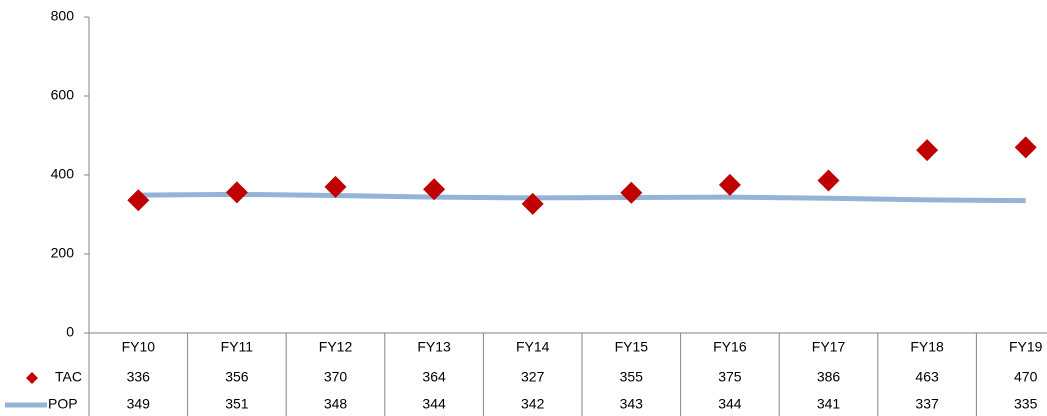  Describe the element at coordinates (927, 347) in the screenshot. I see `x-tick-label: FY18` at that location.